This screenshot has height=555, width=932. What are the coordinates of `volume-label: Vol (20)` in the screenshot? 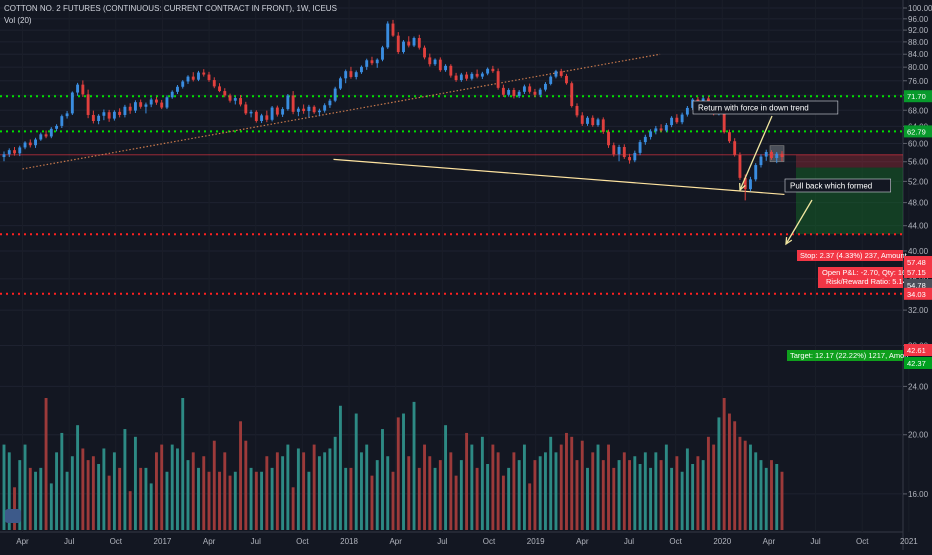 It's located at (18, 20).